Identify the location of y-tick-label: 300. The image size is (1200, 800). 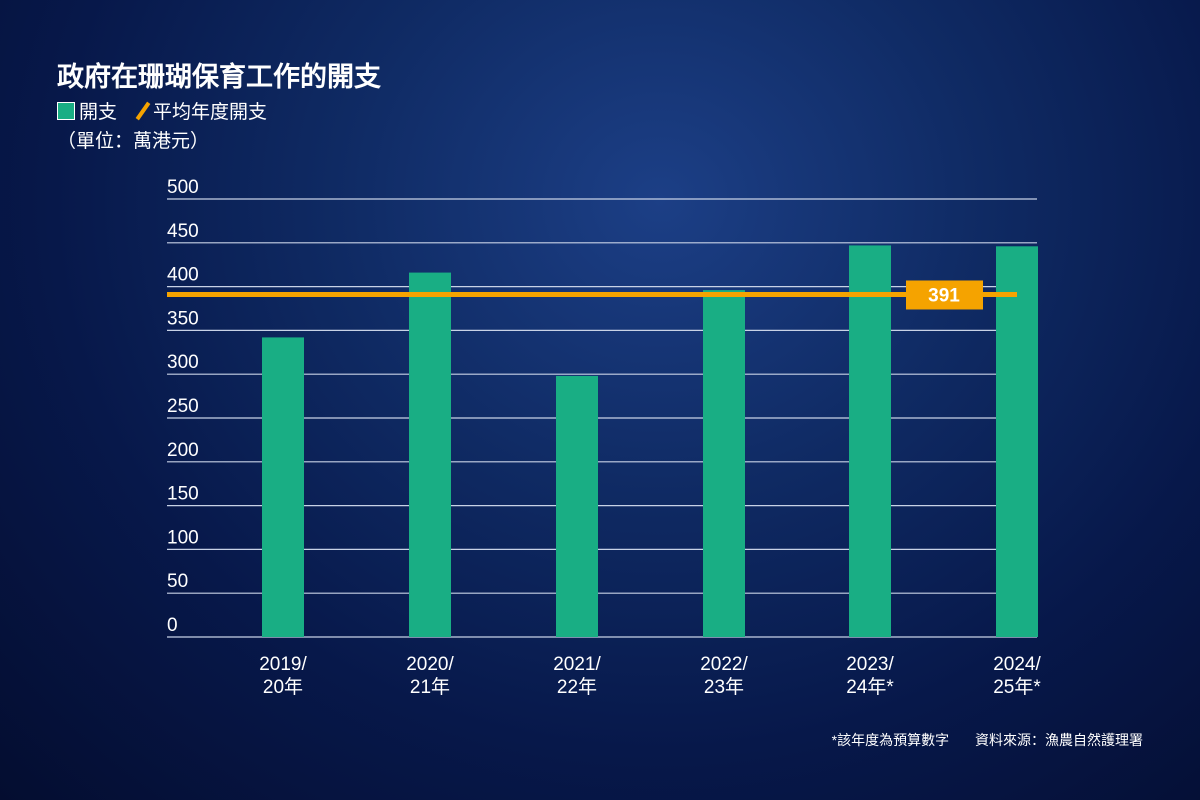
(183, 362).